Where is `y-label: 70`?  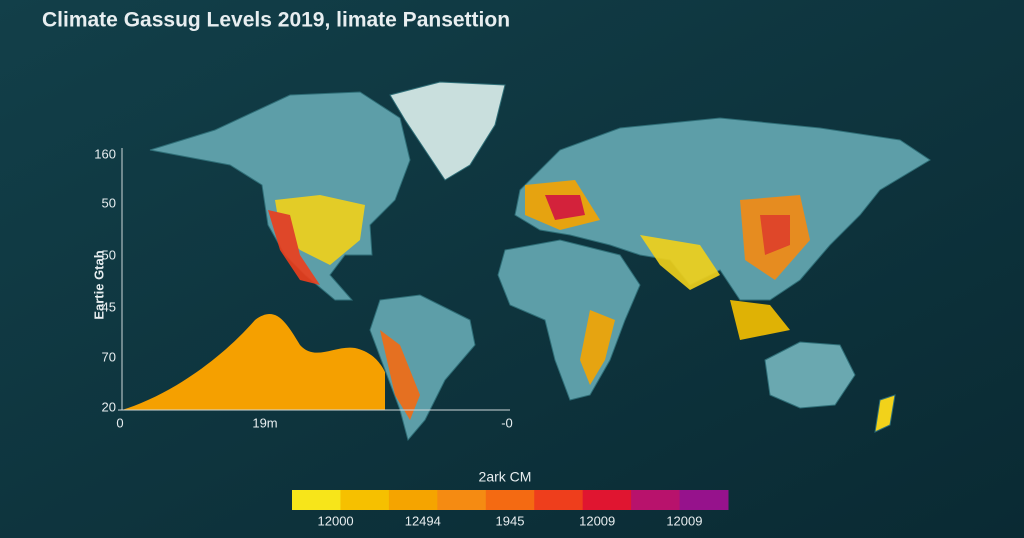
y-label: 70 is located at coordinates (109, 356).